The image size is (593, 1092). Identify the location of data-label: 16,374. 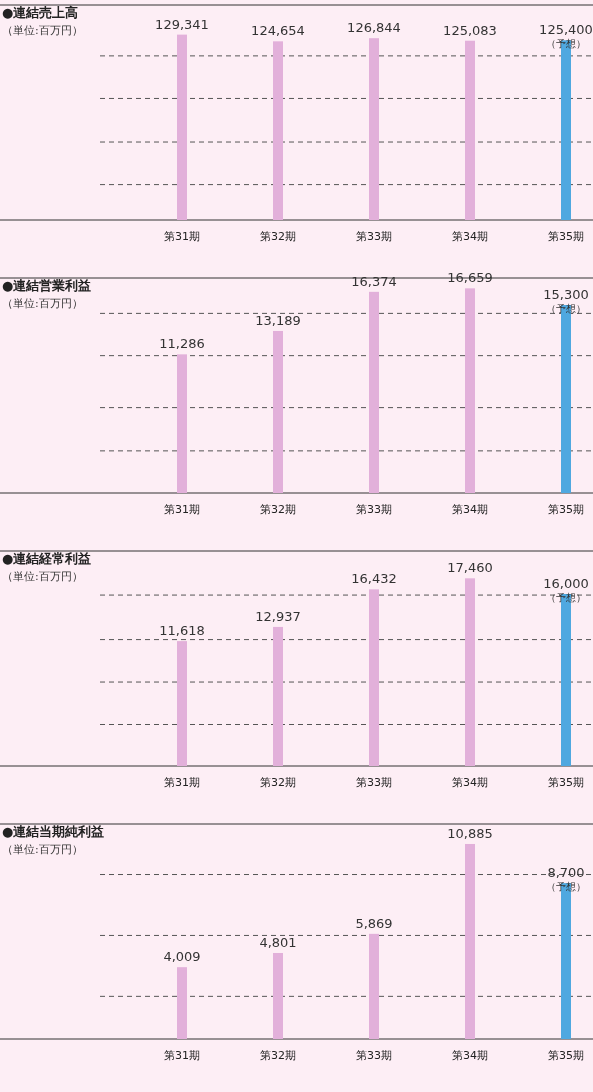
(374, 281).